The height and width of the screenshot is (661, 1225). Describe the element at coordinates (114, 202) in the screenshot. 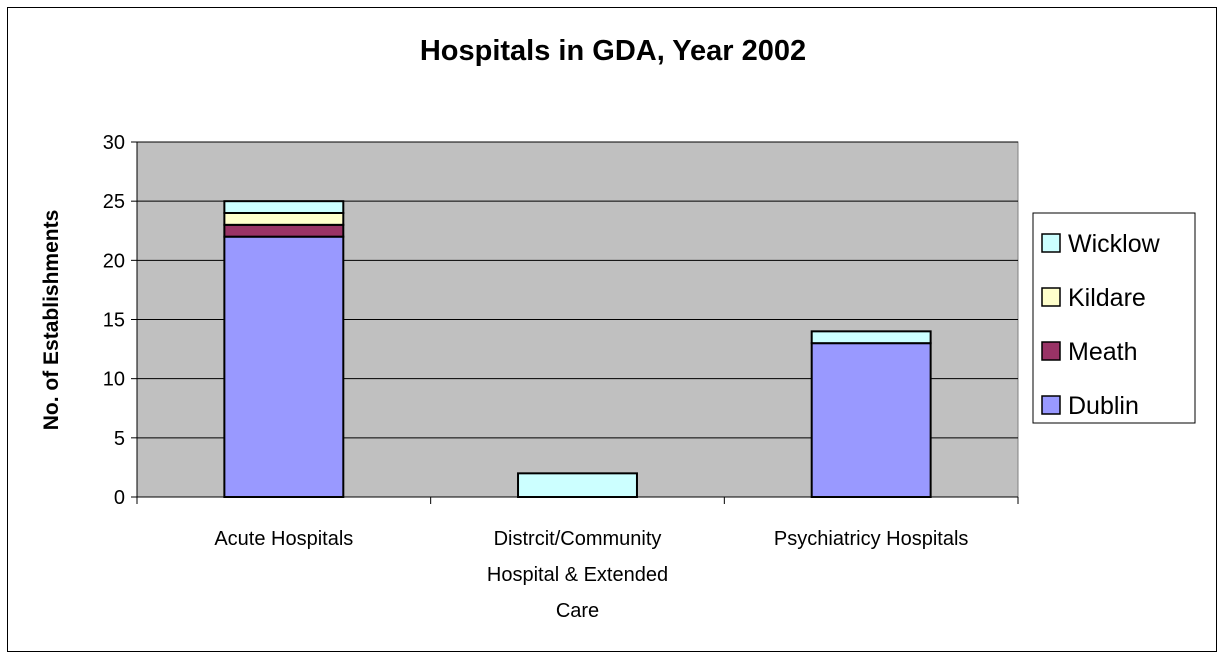

I see `y-tick-label: 25` at that location.